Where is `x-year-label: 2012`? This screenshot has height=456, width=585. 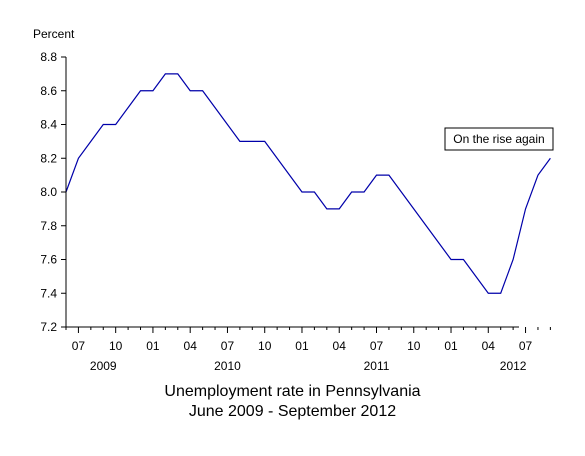
x-year-label: 2012 is located at coordinates (513, 366).